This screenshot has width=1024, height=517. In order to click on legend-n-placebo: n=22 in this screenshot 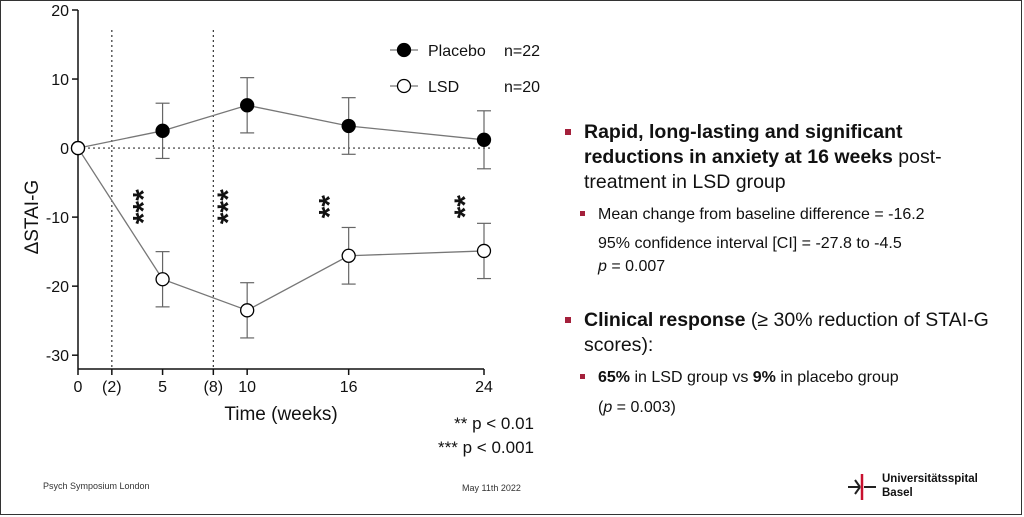, I will do `click(522, 51)`.